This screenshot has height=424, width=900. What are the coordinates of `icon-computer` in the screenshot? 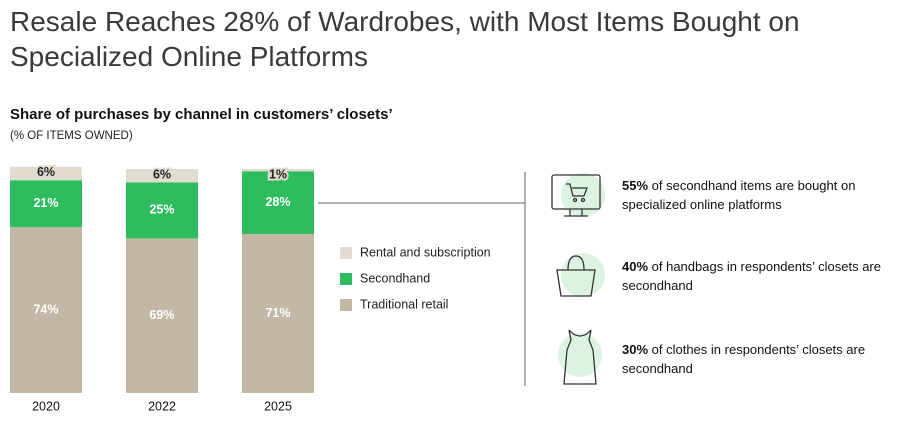 It's located at (578, 195).